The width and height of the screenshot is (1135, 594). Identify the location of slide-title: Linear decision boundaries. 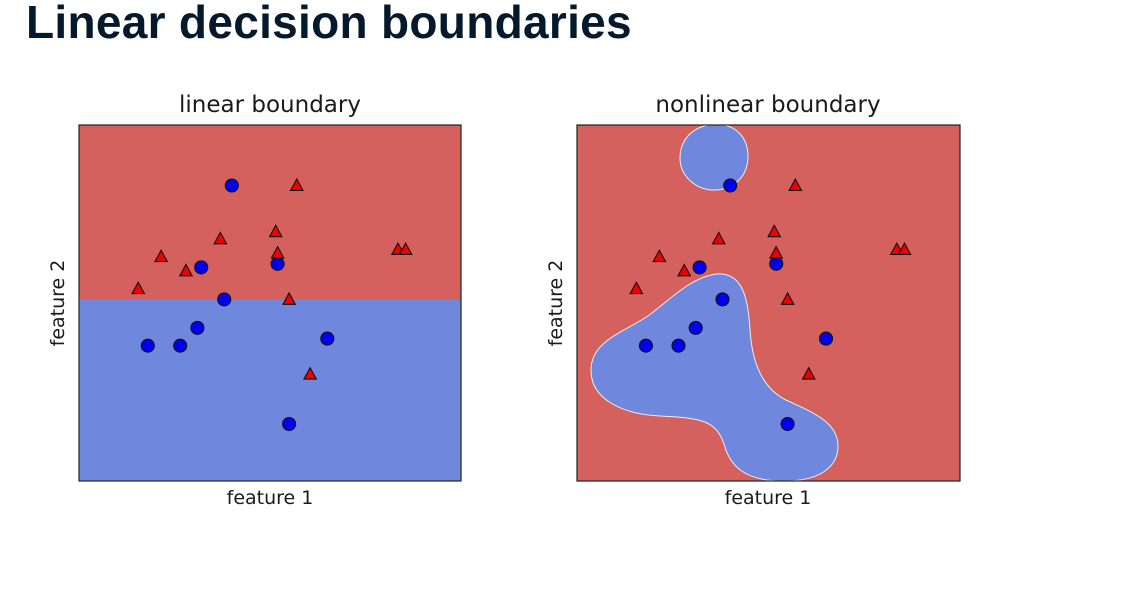
(329, 24).